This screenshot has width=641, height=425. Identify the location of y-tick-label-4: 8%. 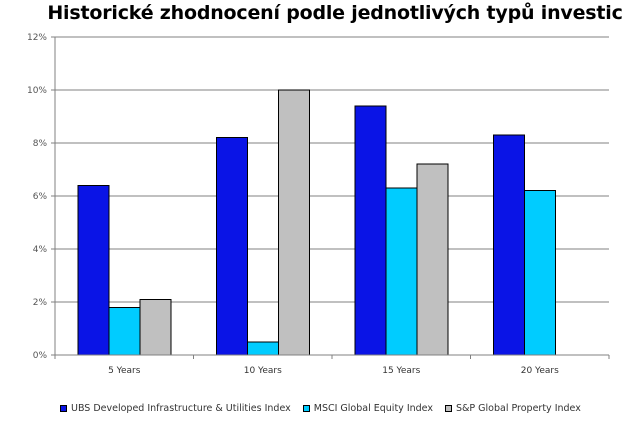
(40, 144).